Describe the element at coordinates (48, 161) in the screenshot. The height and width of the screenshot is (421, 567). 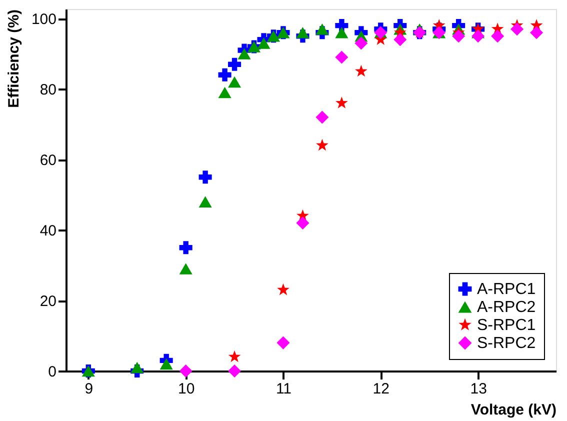
I see `y-tick-label: 60` at that location.